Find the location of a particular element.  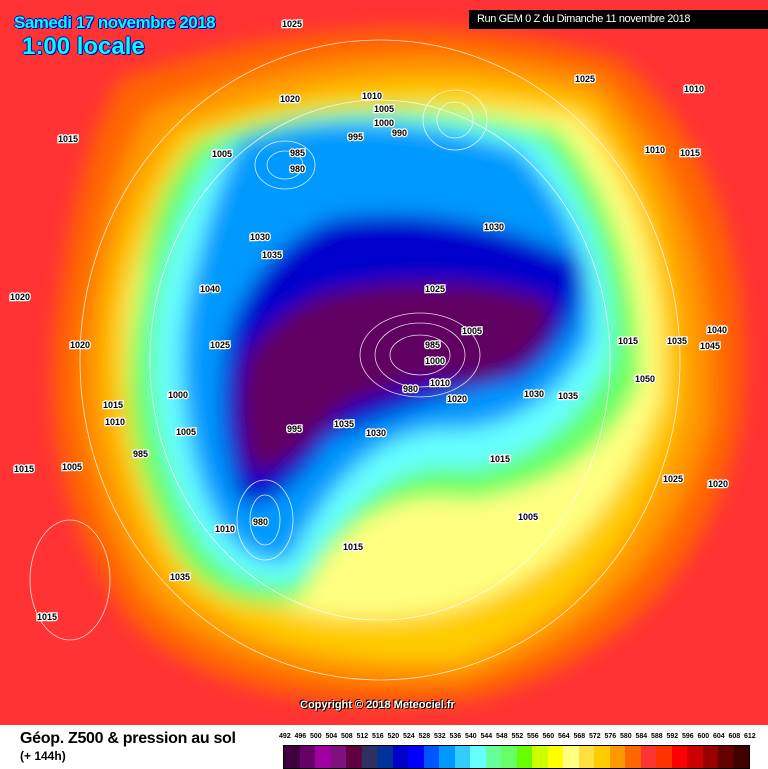

legend-tick: 592 is located at coordinates (672, 736).